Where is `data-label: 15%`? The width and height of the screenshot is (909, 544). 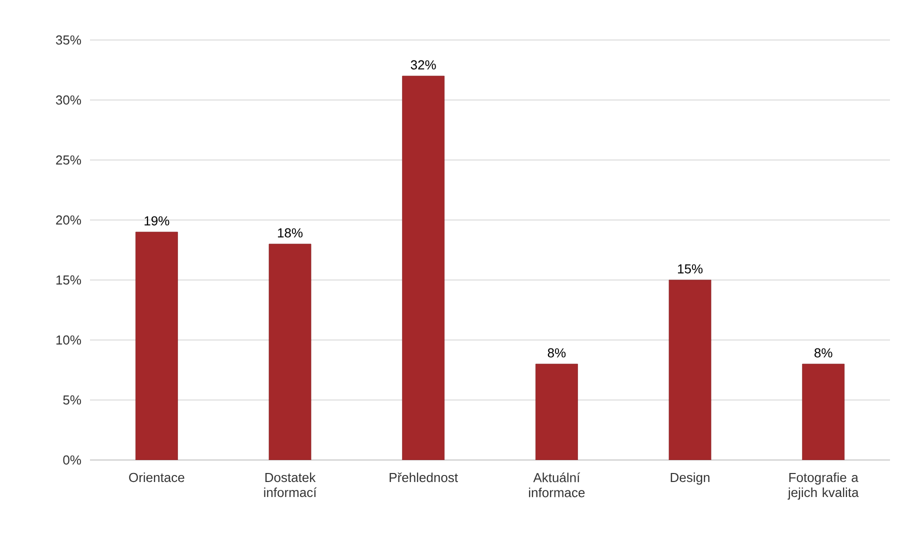
data-label: 15% is located at coordinates (690, 269).